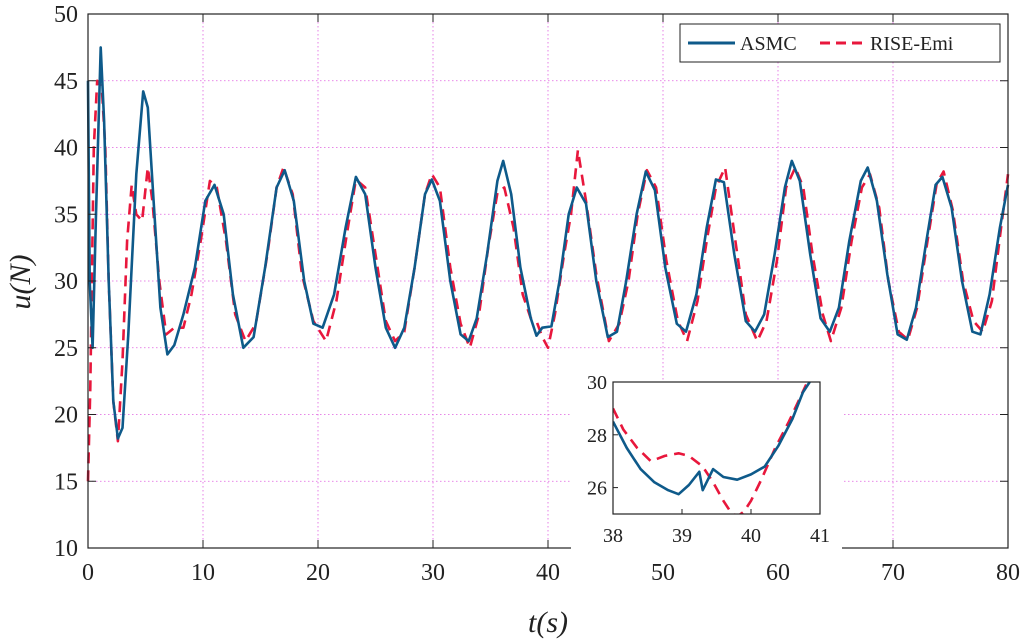  Describe the element at coordinates (433, 573) in the screenshot. I see `x-tick-label: 30` at that location.